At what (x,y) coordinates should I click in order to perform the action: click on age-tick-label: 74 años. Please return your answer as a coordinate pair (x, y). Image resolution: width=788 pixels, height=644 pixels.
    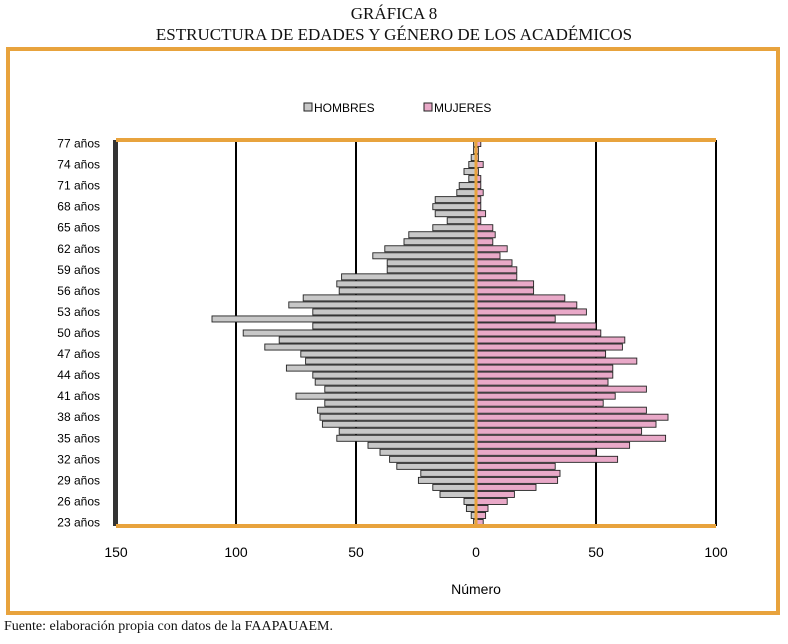
    Looking at the image, I should click on (78, 165).